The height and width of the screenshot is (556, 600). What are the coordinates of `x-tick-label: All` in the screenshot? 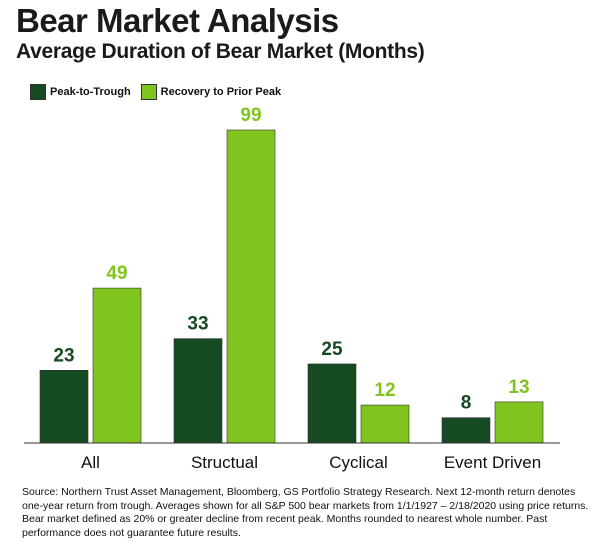 It's located at (90, 462).